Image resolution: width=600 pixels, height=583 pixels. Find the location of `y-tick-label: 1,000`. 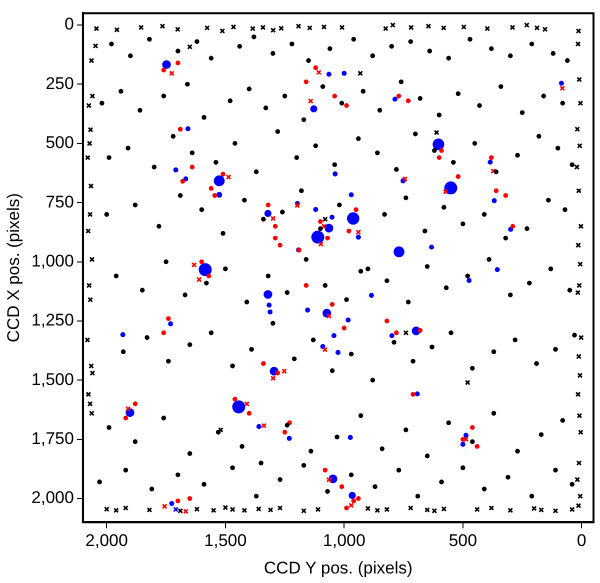

y-tick-label: 1,000 is located at coordinates (52, 260).